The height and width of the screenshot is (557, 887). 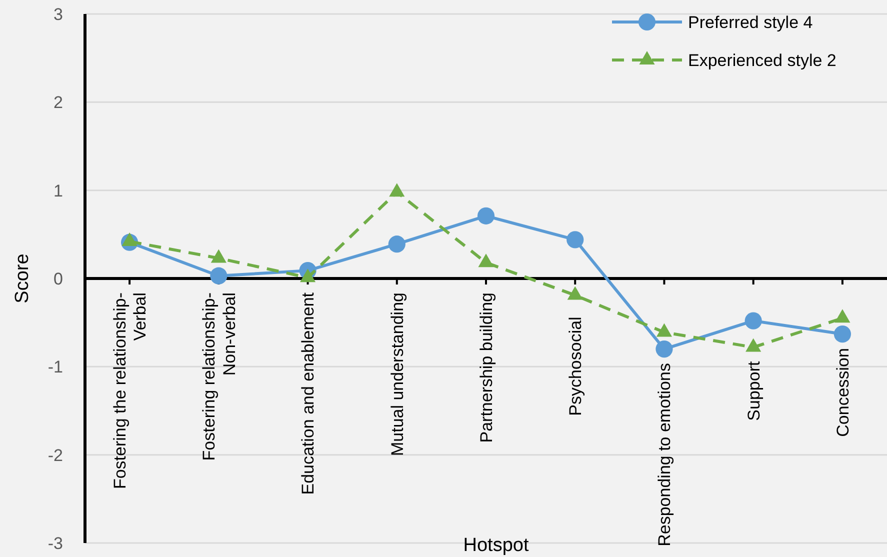 What do you see at coordinates (130, 391) in the screenshot?
I see `x-tick-label: Fostering the relationship-Verbal` at bounding box center [130, 391].